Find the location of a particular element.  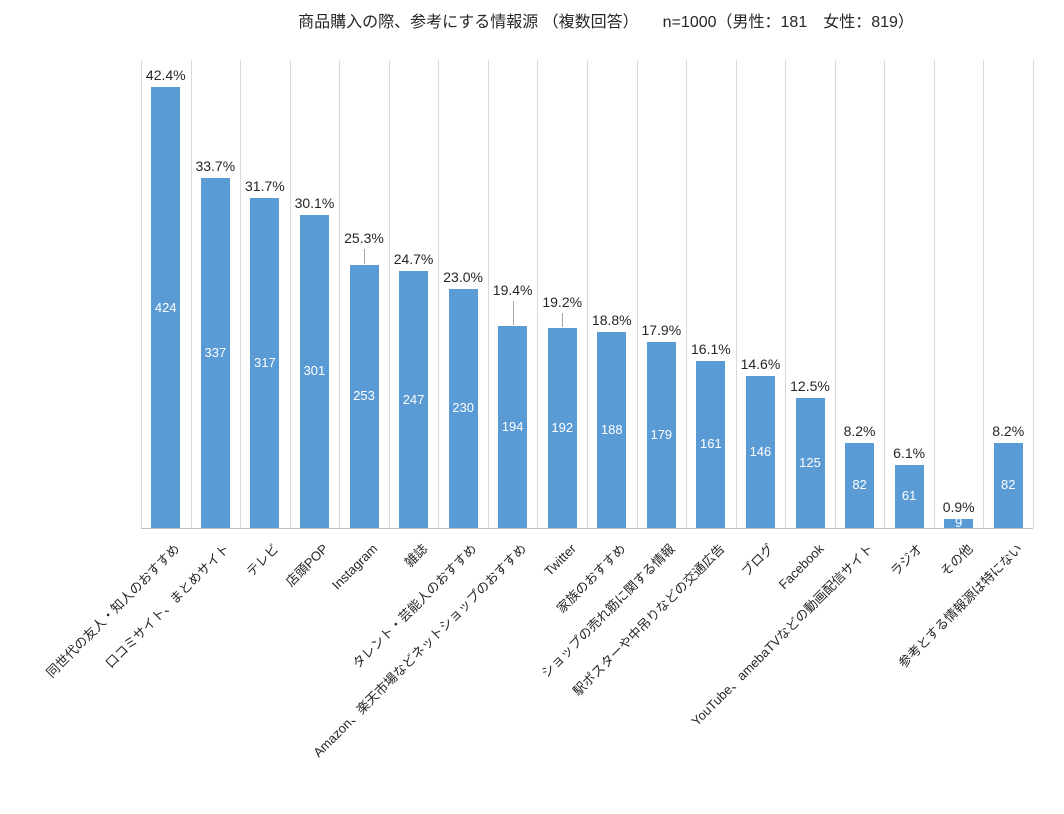

bar-count-label: 194 is located at coordinates (512, 427).